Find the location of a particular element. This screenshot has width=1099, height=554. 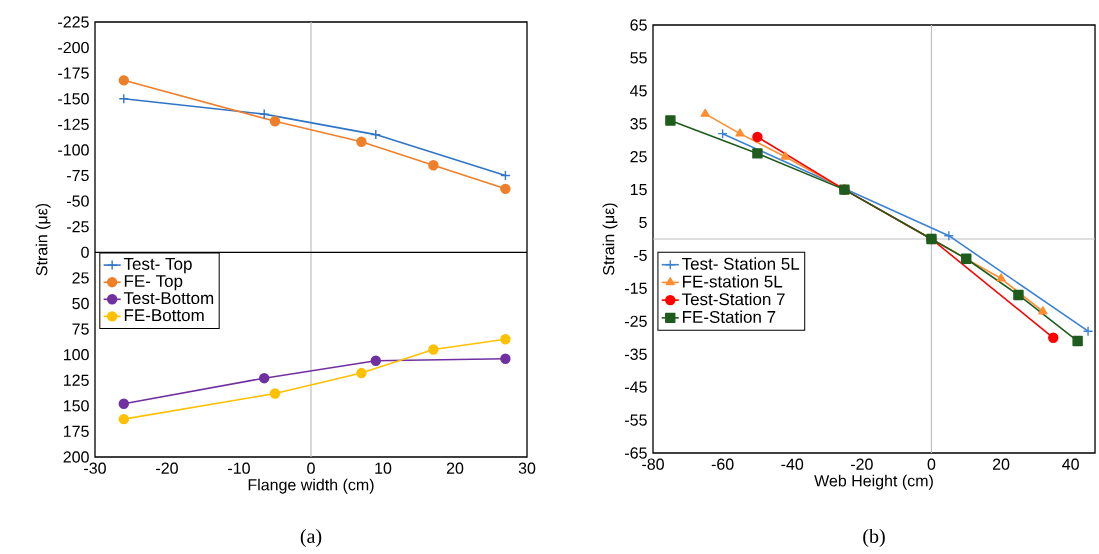

legend-label: FE- Top is located at coordinates (153, 283).